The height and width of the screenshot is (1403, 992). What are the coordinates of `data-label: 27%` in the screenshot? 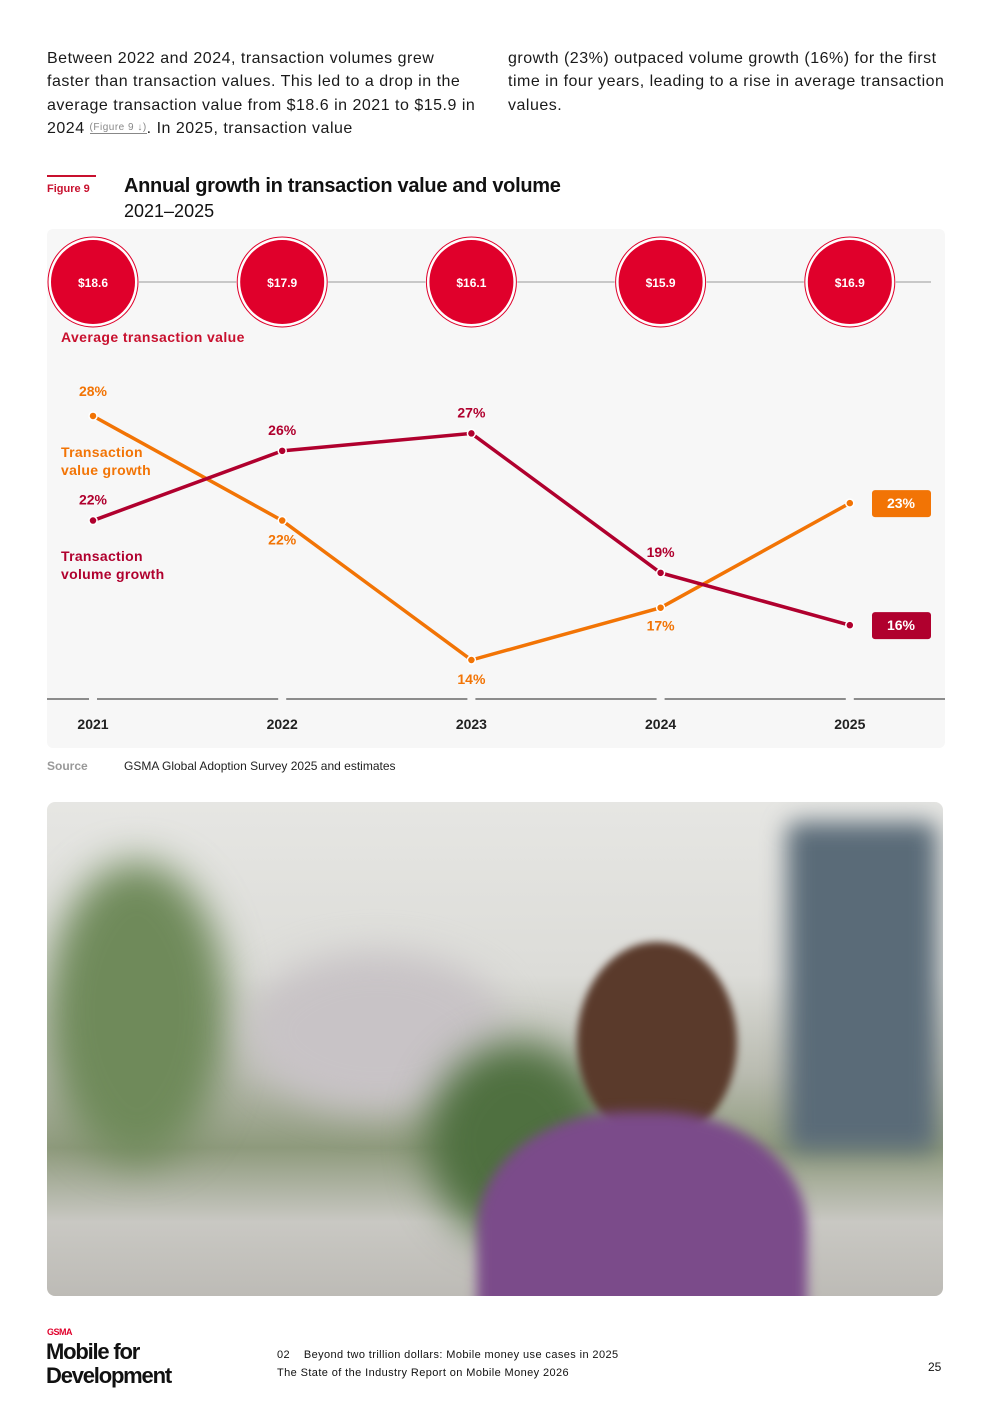 It's located at (471, 412).